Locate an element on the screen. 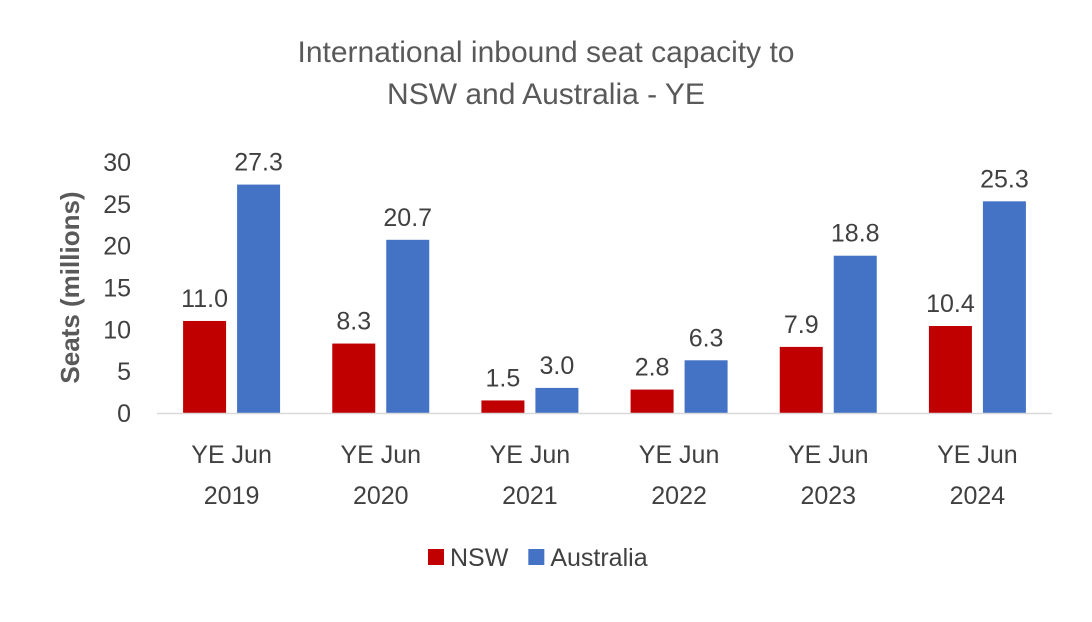  x-category-label: 2024 is located at coordinates (978, 496).